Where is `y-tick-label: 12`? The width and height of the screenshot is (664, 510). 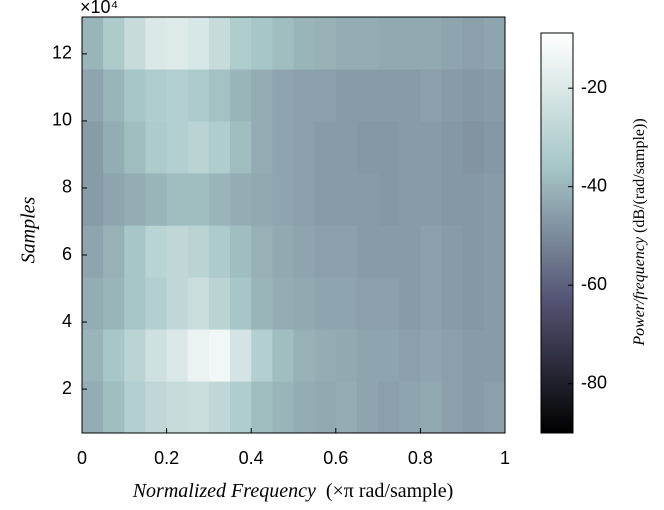
y-tick-label: 12 is located at coordinates (62, 53).